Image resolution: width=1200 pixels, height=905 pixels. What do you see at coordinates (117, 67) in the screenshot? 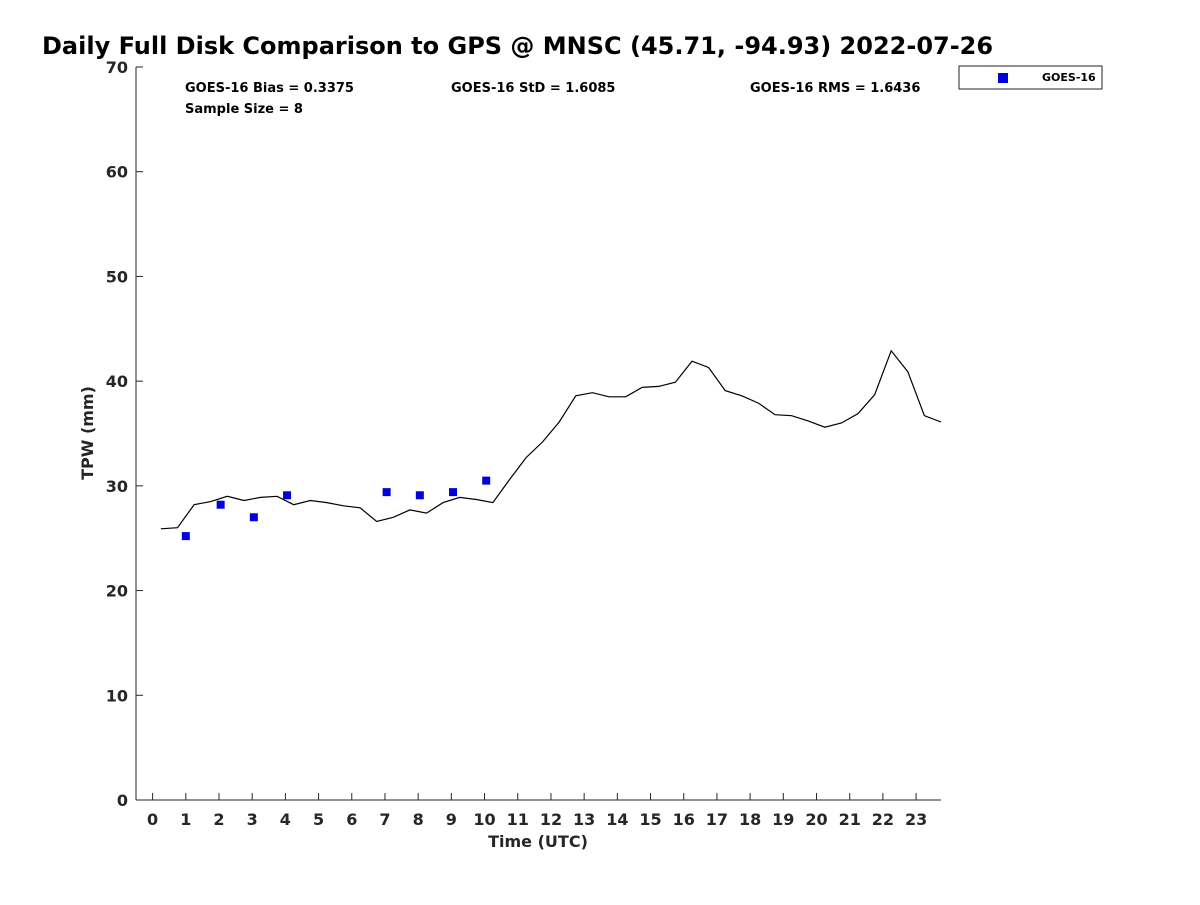
I see `y-tick-label: 70` at bounding box center [117, 67].